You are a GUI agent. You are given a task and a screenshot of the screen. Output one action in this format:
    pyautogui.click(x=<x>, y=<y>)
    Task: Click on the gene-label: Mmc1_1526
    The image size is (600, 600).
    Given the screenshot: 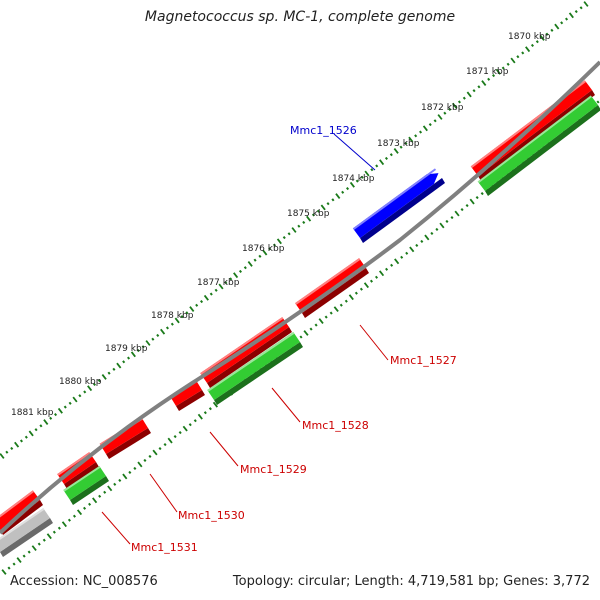 What is the action you would take?
    pyautogui.click(x=323, y=130)
    